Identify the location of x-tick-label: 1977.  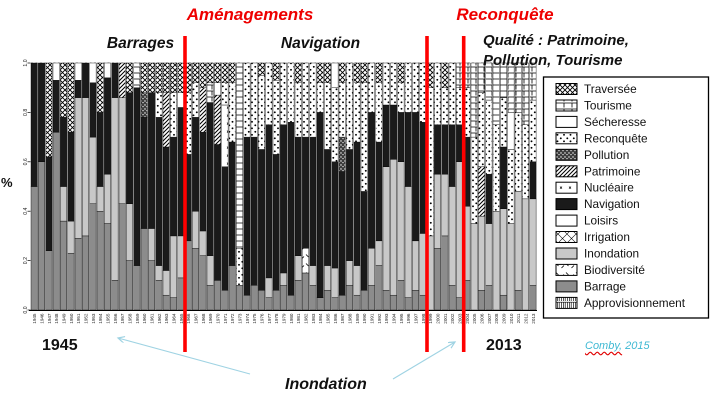
(269, 318).